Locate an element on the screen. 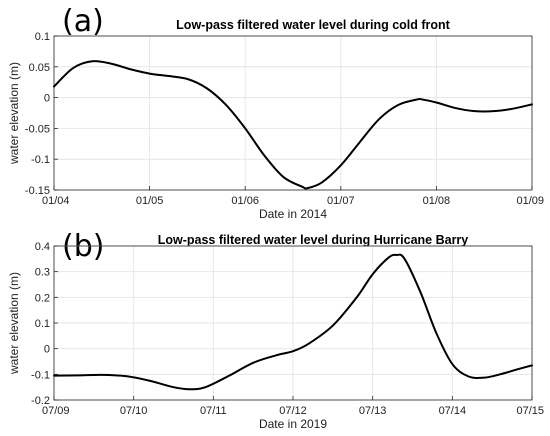 The image size is (550, 436). panel-a-x-ticks: 01/04 01/05 01/06 01/07 01/08 01/09 is located at coordinates (293, 196).